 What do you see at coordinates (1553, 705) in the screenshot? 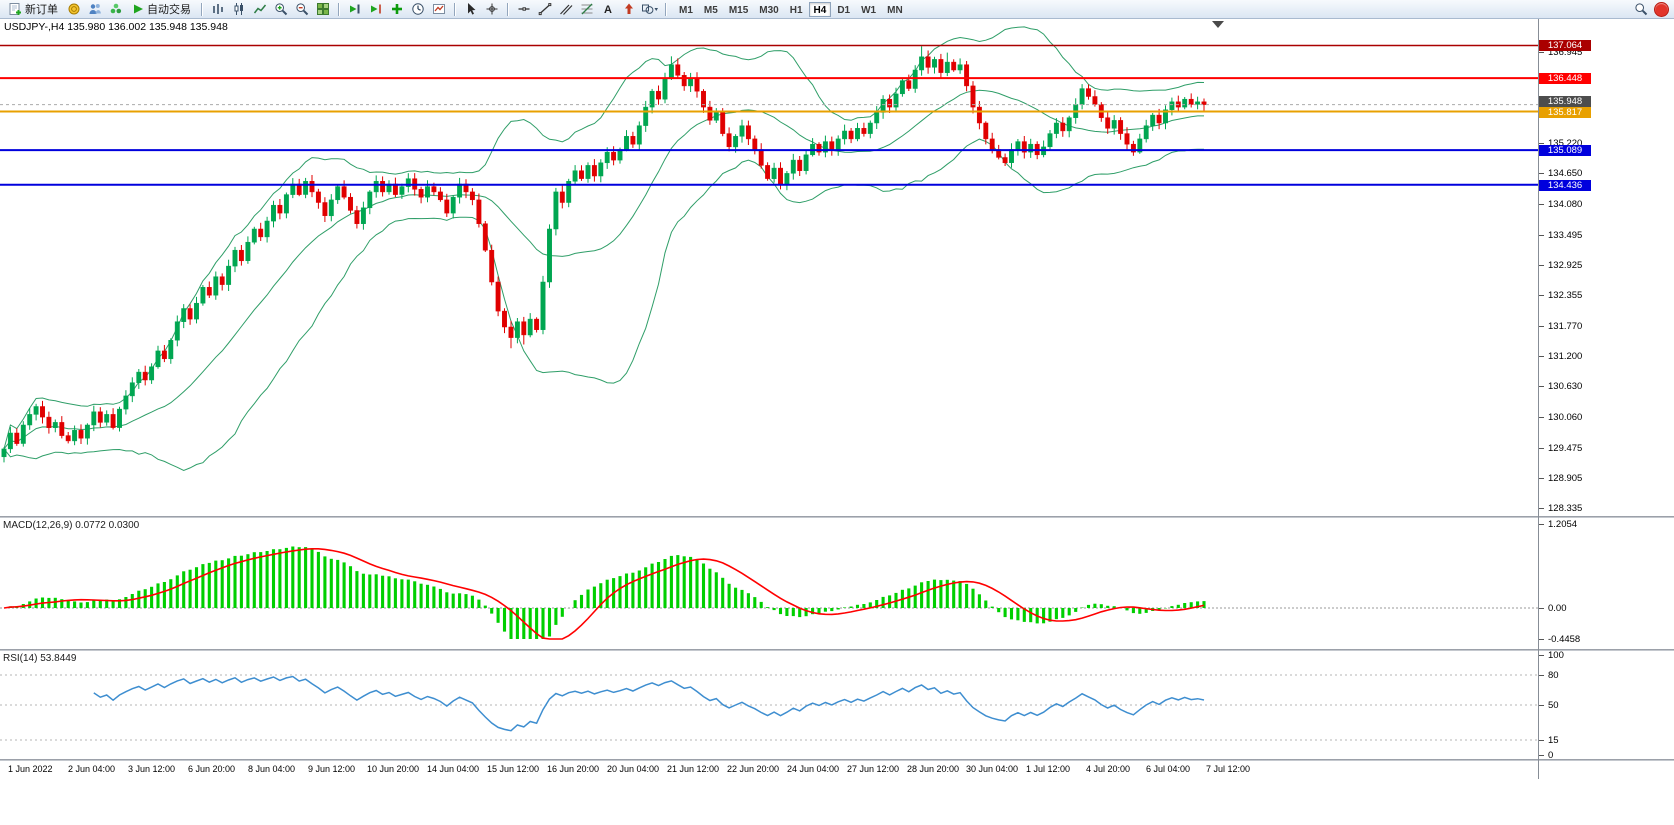
I see `axis-label: 50` at bounding box center [1553, 705].